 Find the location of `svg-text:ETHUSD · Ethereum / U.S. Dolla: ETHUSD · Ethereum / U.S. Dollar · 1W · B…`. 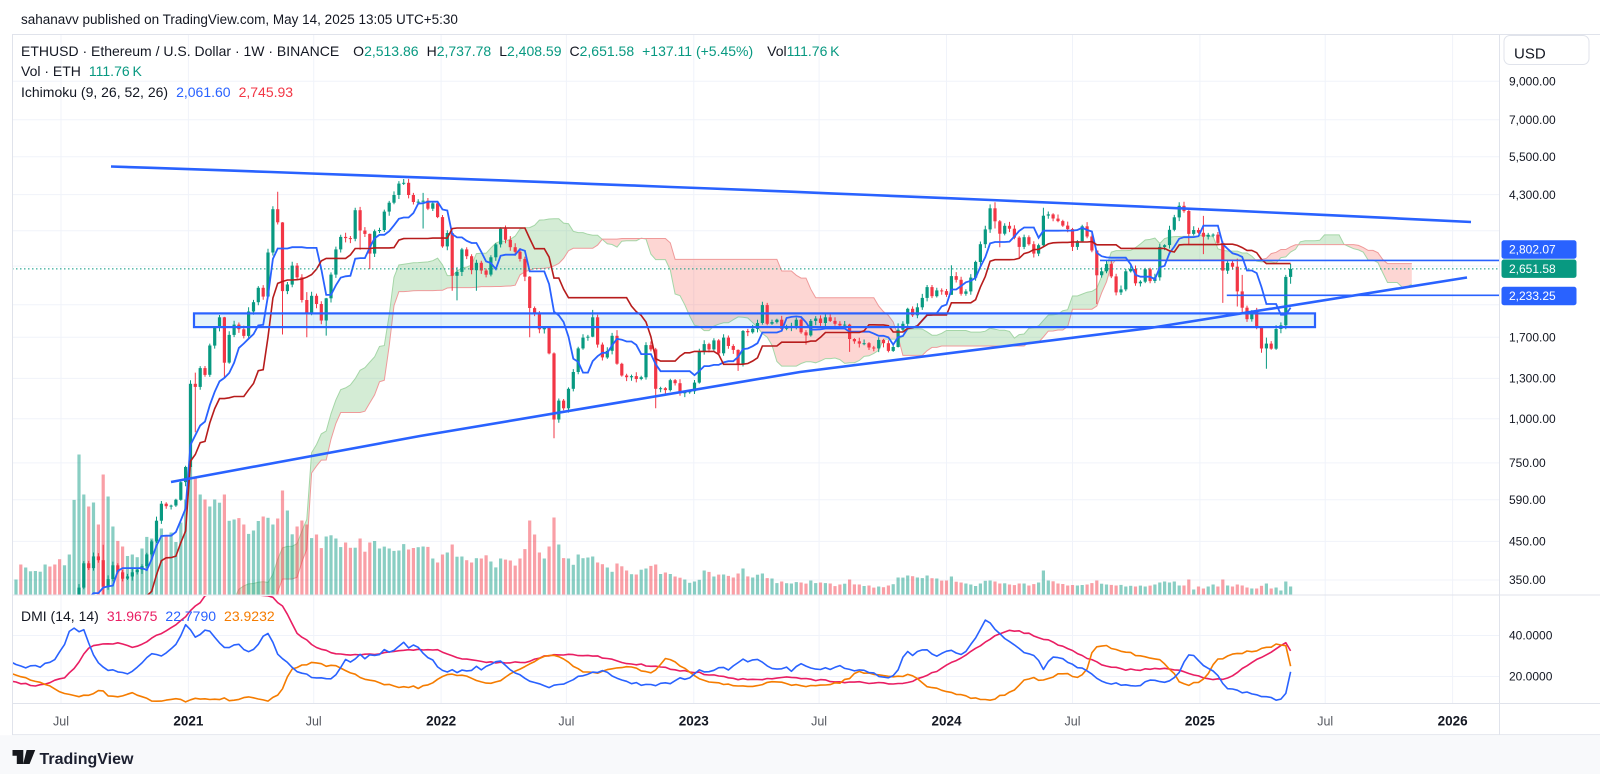

svg-text:ETHUSD · Ethereum / U.S. Dolla: ETHUSD · Ethereum / U.S. Dollar · 1W · B… is located at coordinates (430, 51).